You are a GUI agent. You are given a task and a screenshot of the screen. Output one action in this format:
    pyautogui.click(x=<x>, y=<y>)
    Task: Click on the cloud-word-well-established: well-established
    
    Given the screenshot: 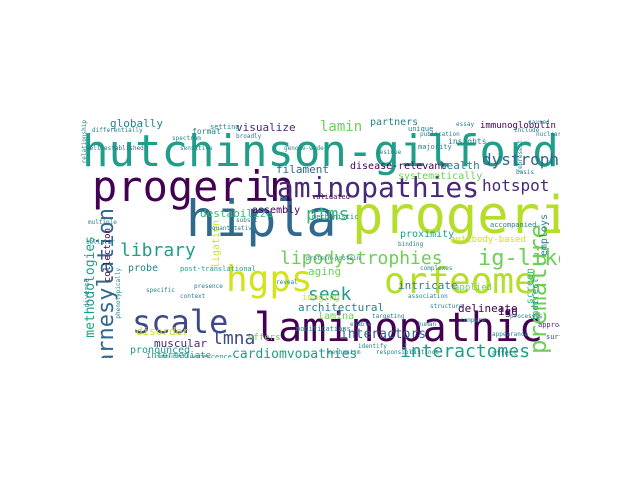 What is the action you would take?
    pyautogui.click(x=115, y=148)
    